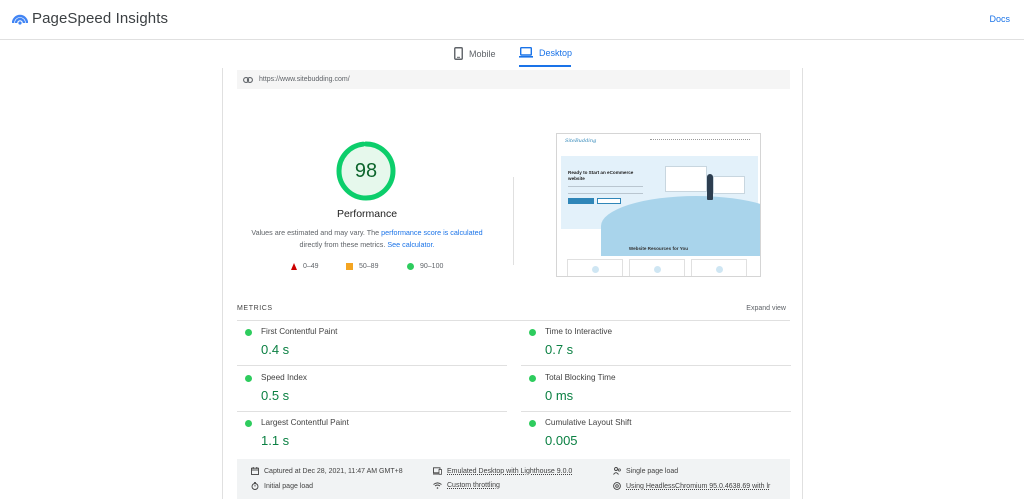 The height and width of the screenshot is (499, 1024). What do you see at coordinates (766, 308) in the screenshot?
I see `expand-view-button: Expand view` at bounding box center [766, 308].